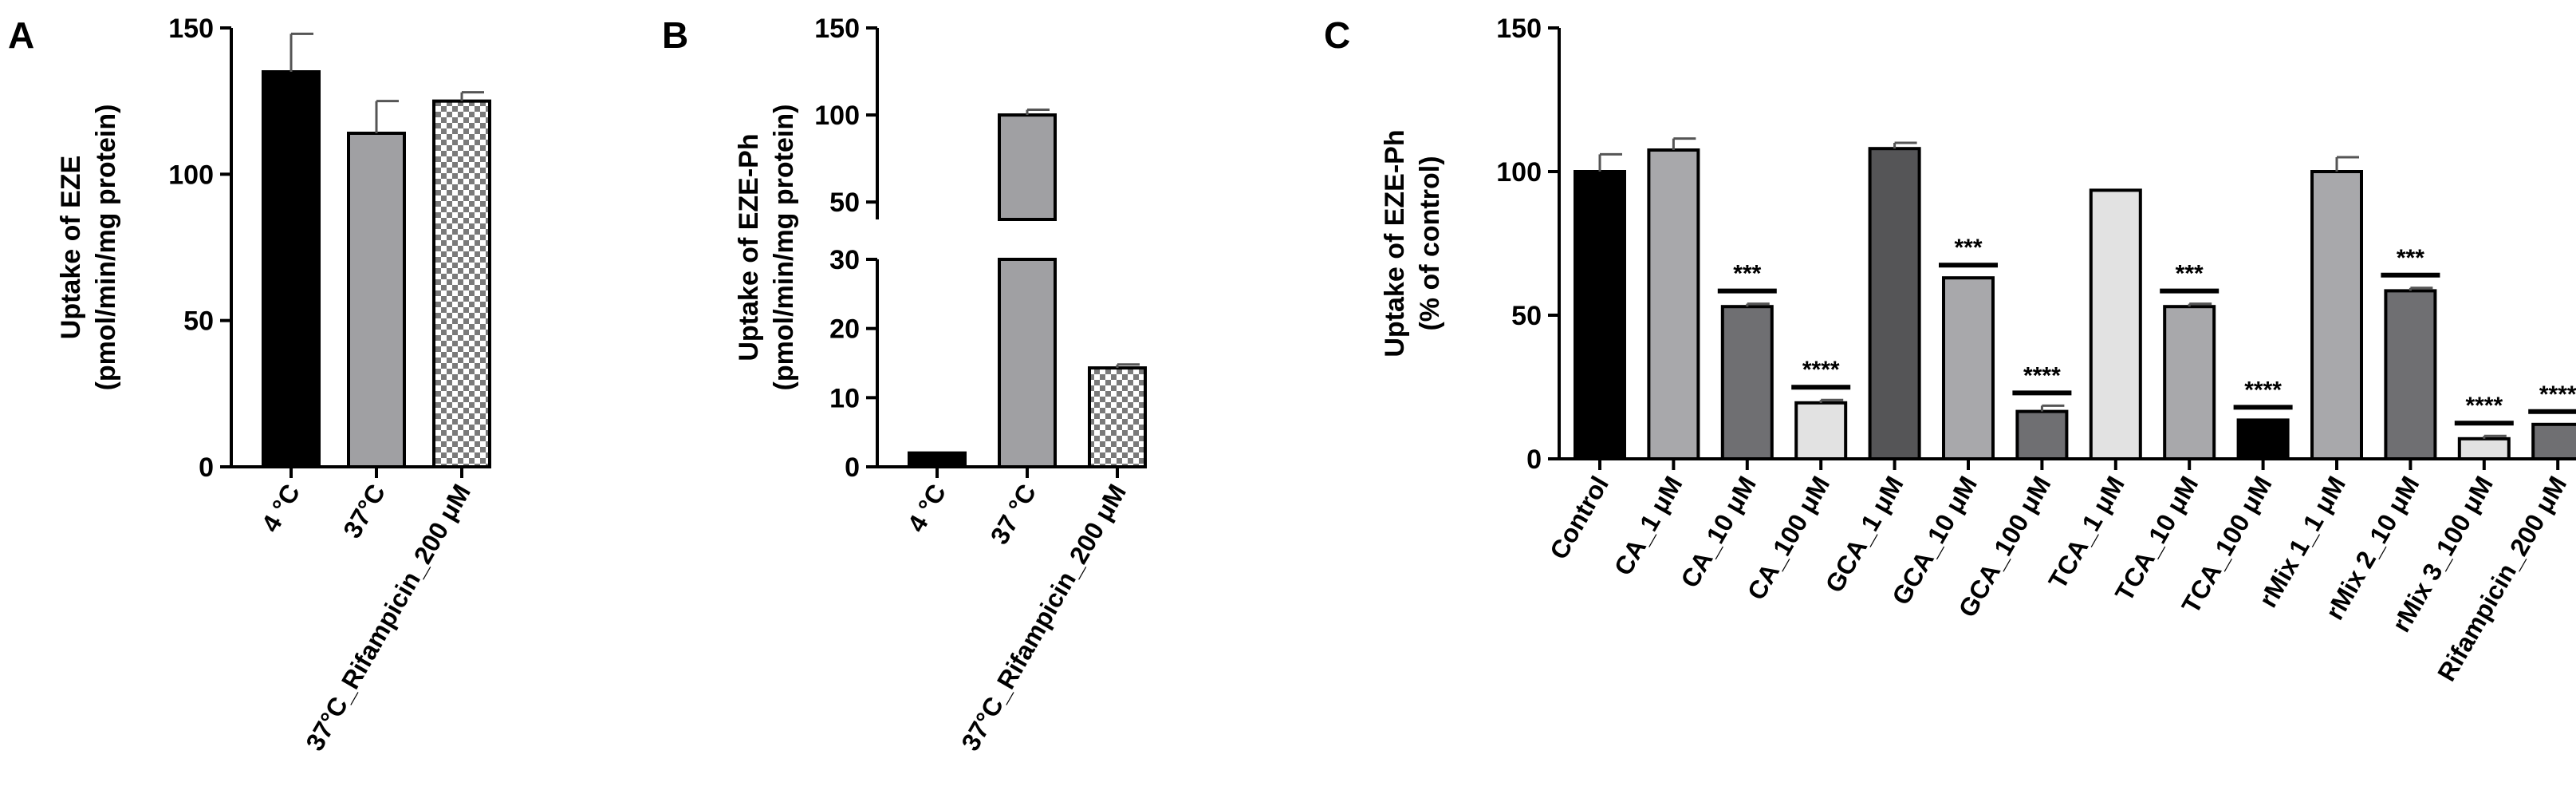  I want to click on significance-label-13: ****, so click(2557, 394).